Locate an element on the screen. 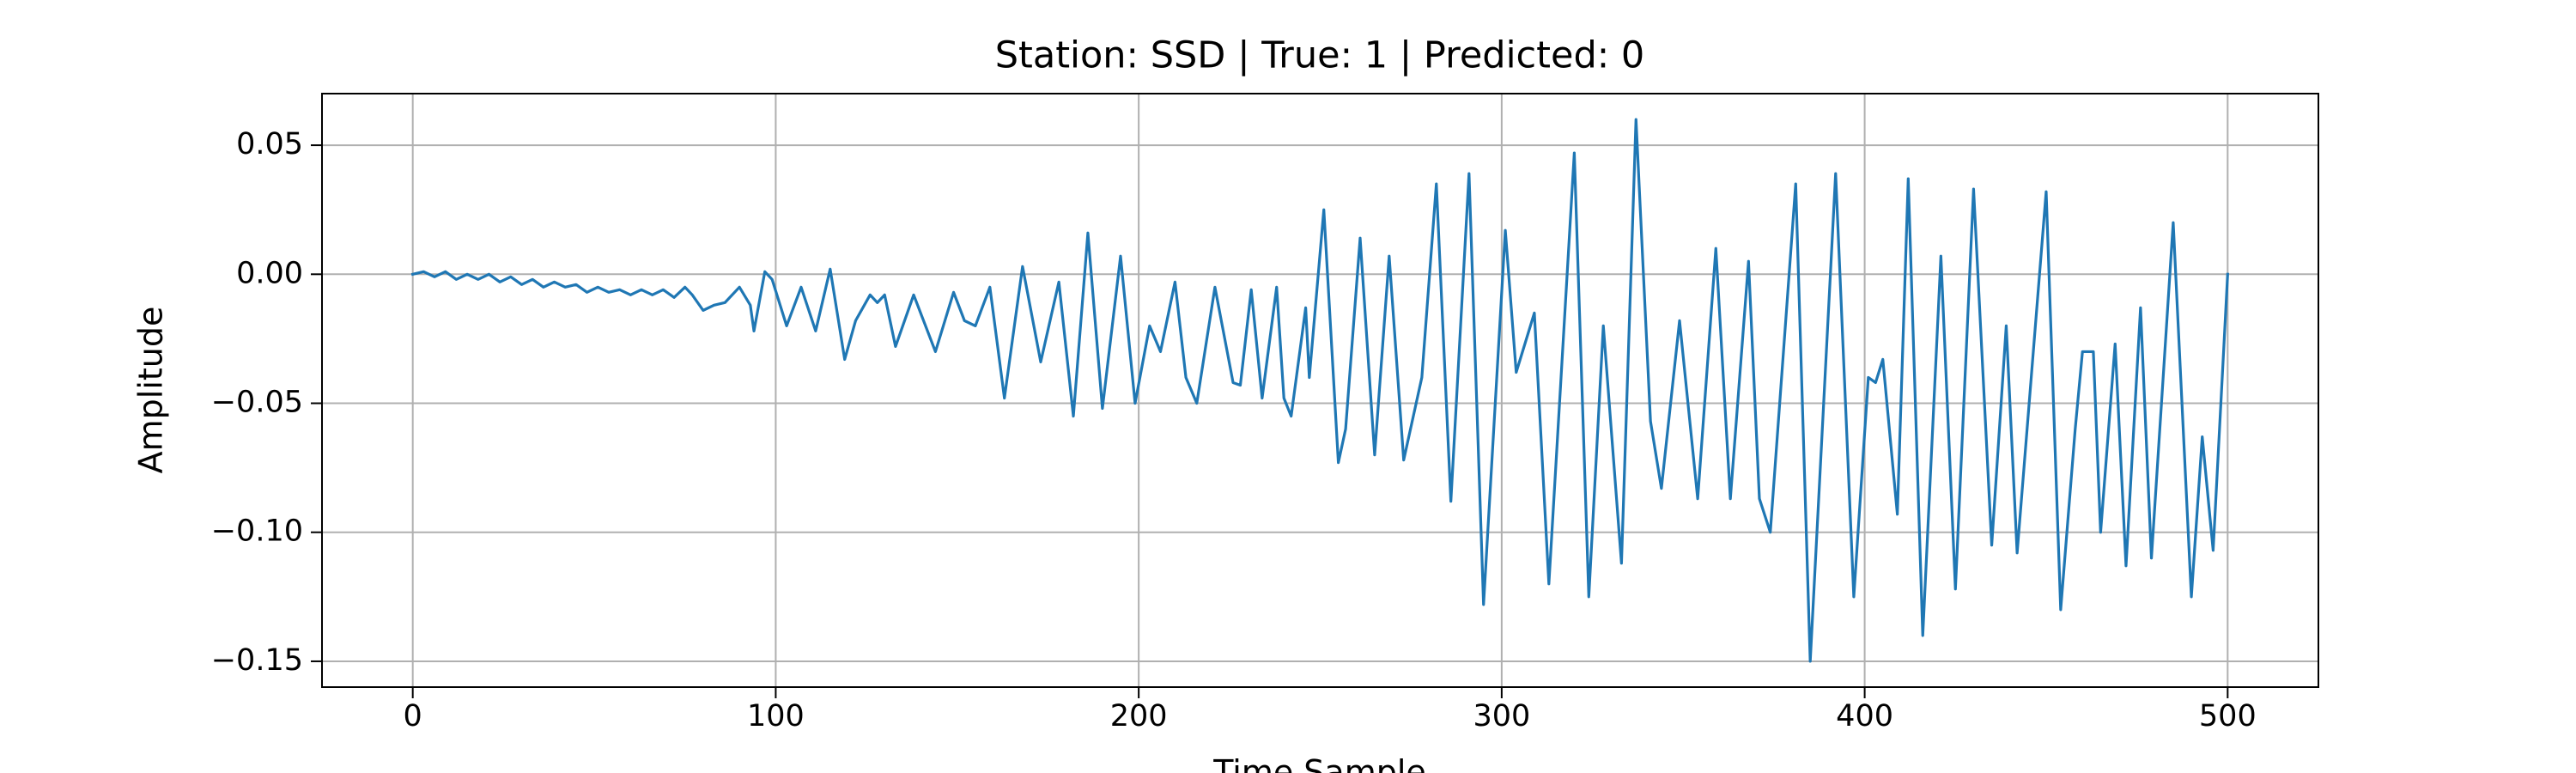 The width and height of the screenshot is (2576, 773). chart-title: Station: SSD | True: 1 | Predicted: 0 is located at coordinates (1320, 55).